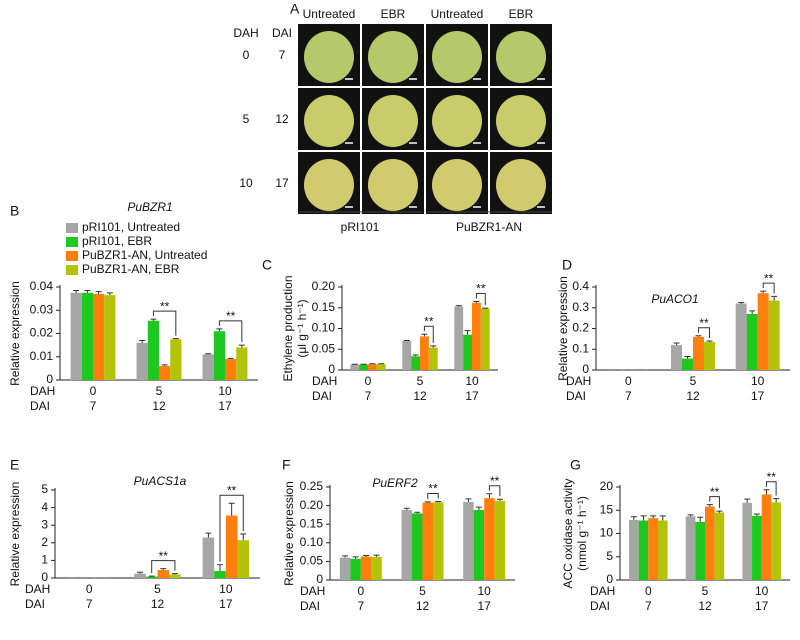  I want to click on panel-letter: D, so click(567, 265).